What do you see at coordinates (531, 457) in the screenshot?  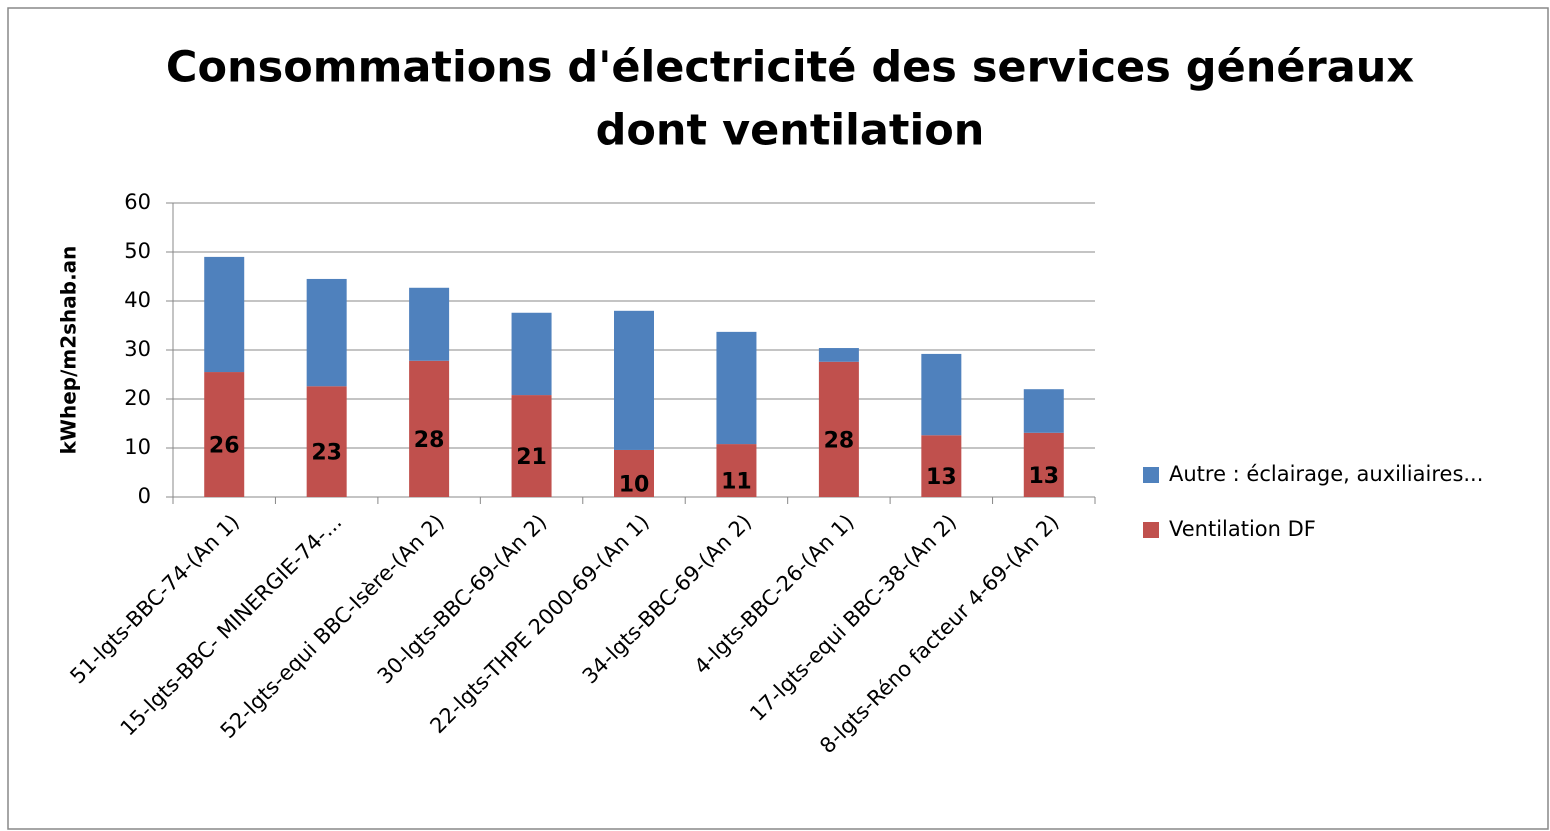 I see `data-label: 21` at bounding box center [531, 457].